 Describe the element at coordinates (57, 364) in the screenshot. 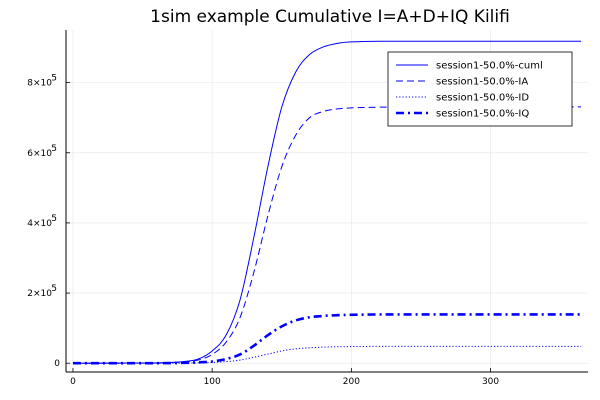

I see `y-tick-label: 0` at that location.